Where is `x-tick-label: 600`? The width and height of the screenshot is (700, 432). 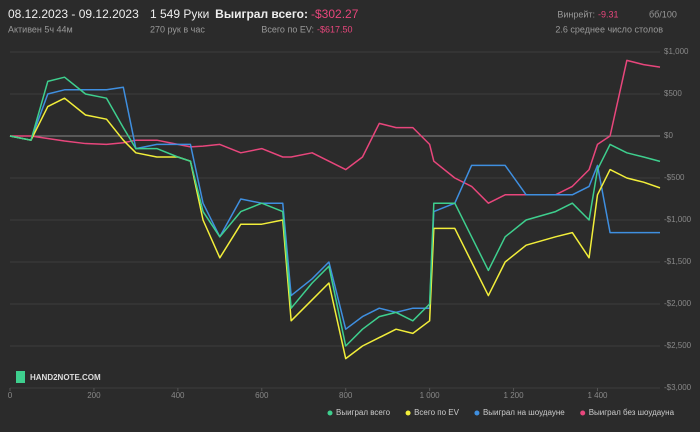
x-tick-label: 600 is located at coordinates (262, 395).